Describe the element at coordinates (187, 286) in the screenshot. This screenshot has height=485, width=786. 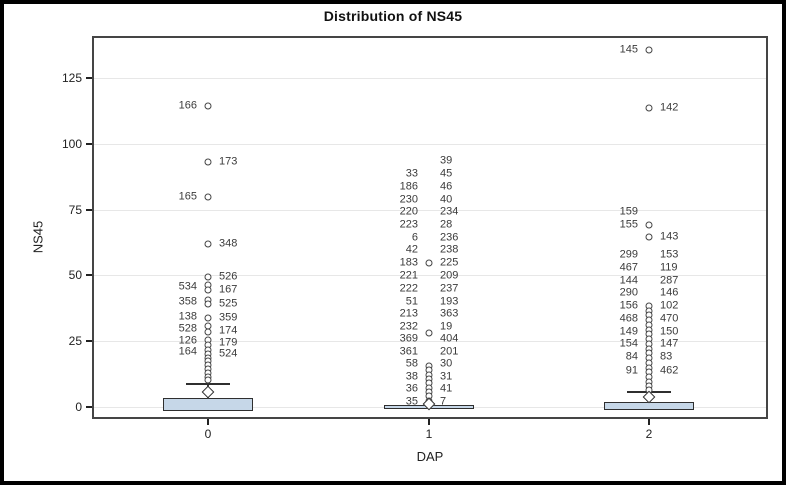
I see `outlier-label: 534` at that location.